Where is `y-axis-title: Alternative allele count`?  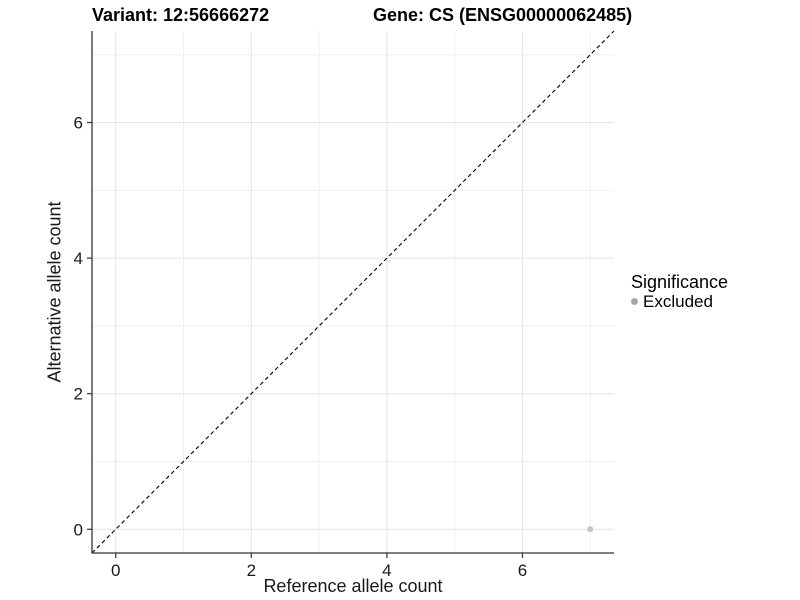 y-axis-title: Alternative allele count is located at coordinates (54, 292).